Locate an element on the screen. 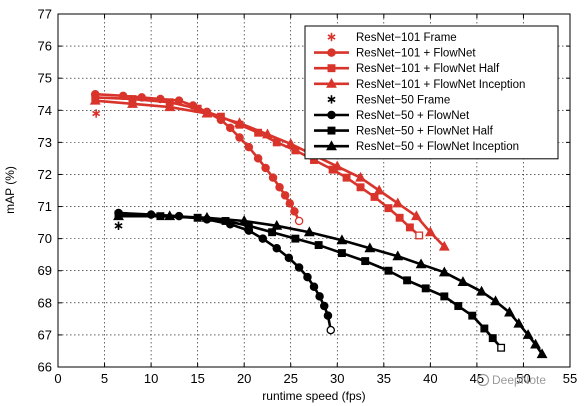 This screenshot has height=406, width=584. y-tick-label: 73 is located at coordinates (45, 142).